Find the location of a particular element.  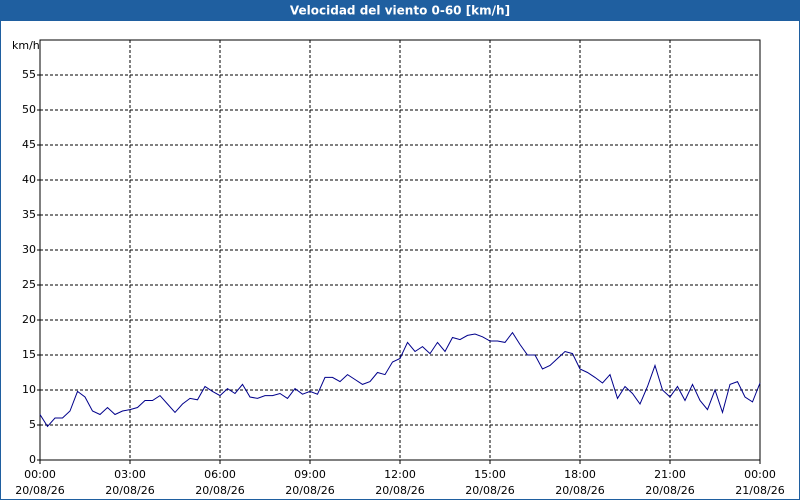

y-tick-label: 45 is located at coordinates (29, 144).